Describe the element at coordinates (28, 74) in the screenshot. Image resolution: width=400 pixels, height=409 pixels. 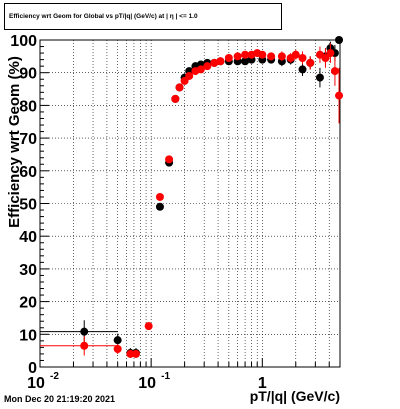
I see `y-tick-label: 90` at that location.